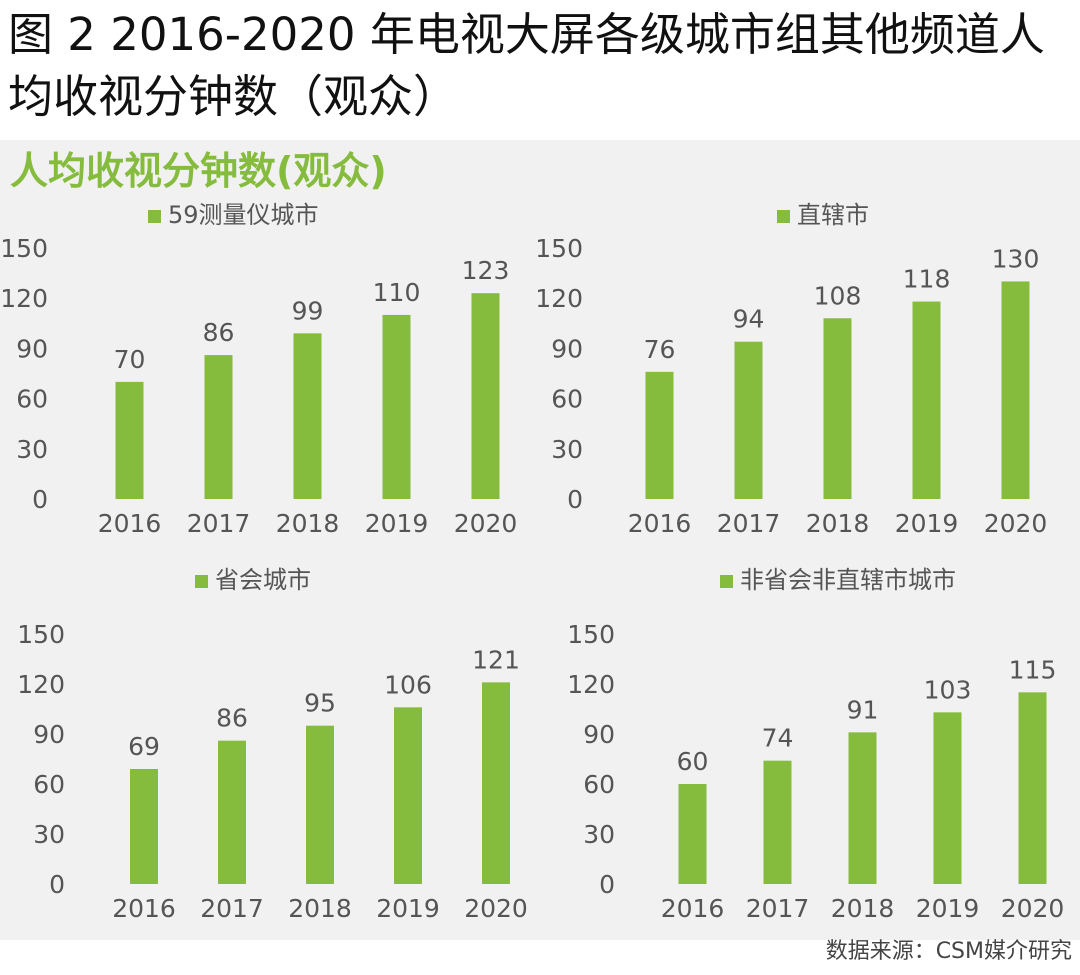 This screenshot has height=975, width=1080. Describe the element at coordinates (693, 761) in the screenshot. I see `data-label: 60` at that location.